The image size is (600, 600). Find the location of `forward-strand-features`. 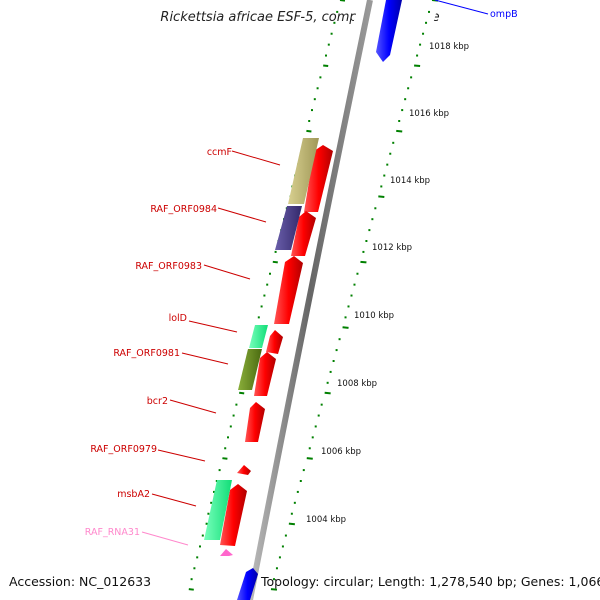

forward-strand-features is located at coordinates (276, 350).